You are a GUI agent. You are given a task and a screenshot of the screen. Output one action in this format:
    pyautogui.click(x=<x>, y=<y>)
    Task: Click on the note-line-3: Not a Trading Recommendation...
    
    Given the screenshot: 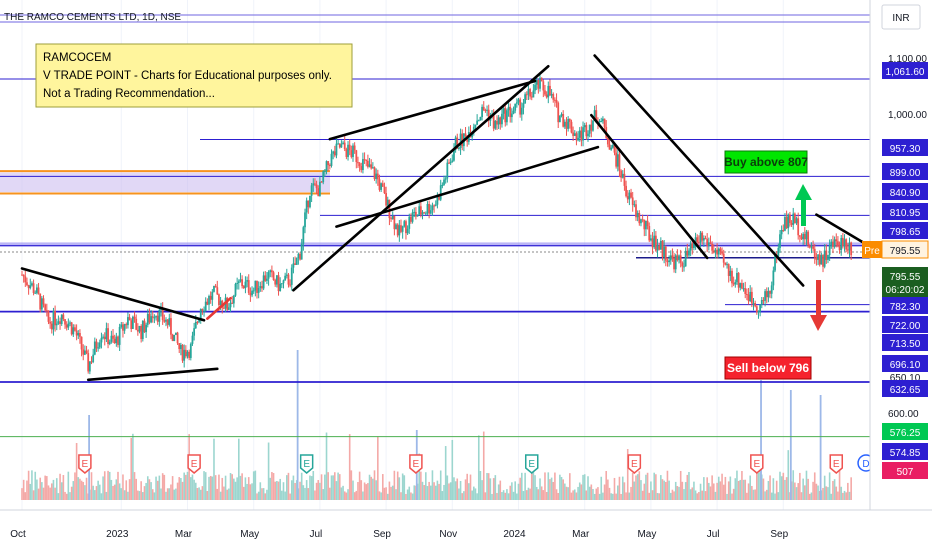 What is the action you would take?
    pyautogui.click(x=129, y=94)
    